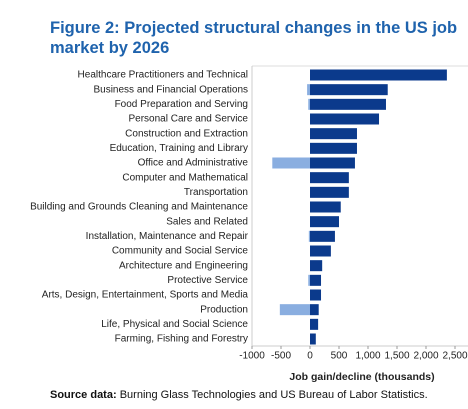  What do you see at coordinates (181, 104) in the screenshot?
I see `y-tick-label: Food Preparation and Serving` at bounding box center [181, 104].